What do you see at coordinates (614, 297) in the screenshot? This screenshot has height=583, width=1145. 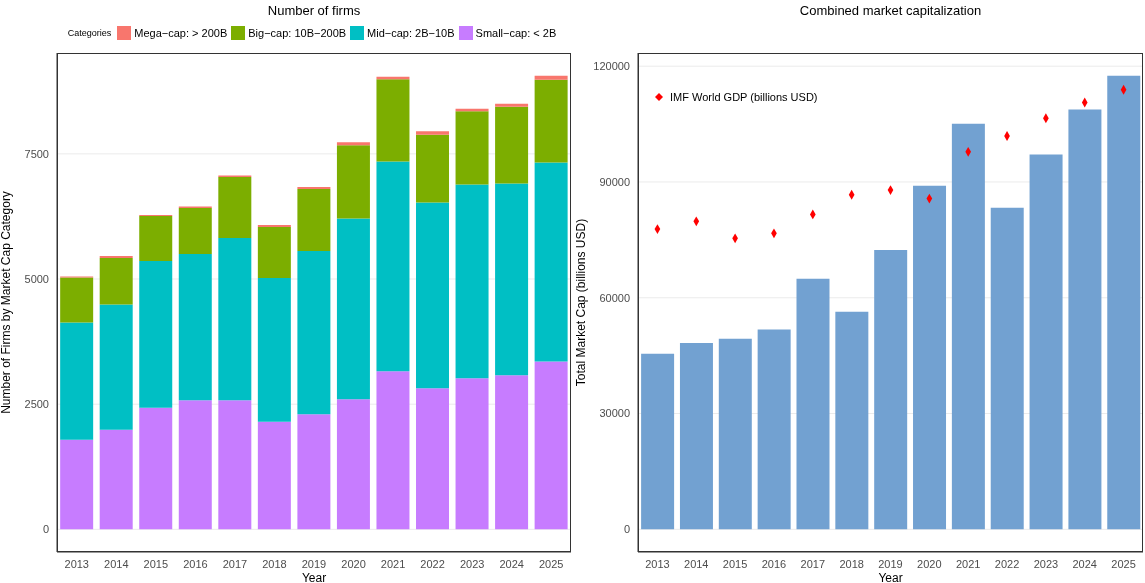 I see `y-tick-label: 60000` at bounding box center [614, 297].